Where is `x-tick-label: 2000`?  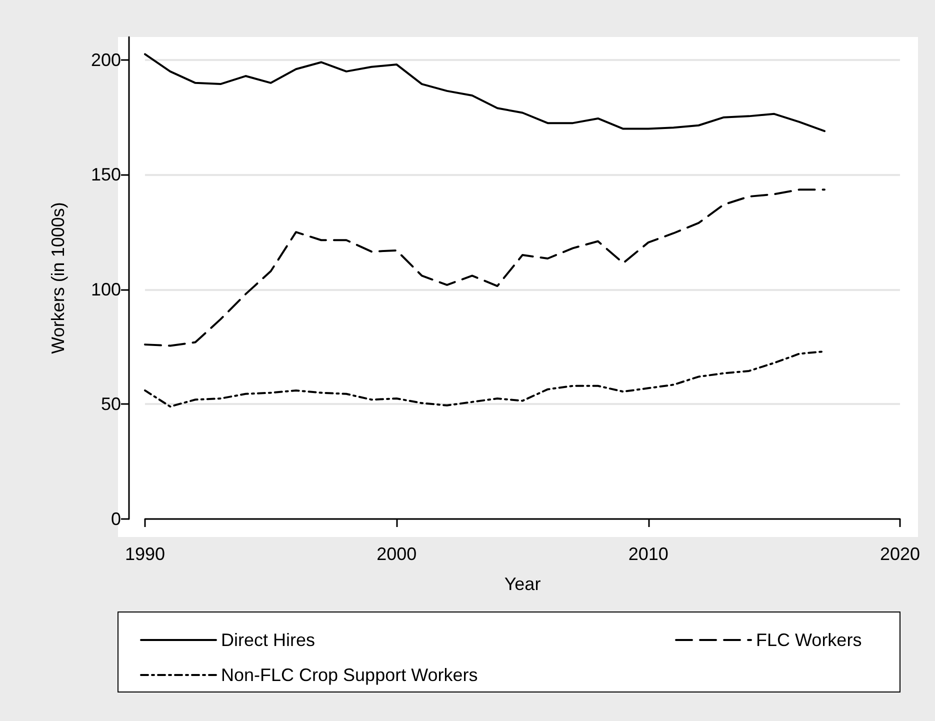 x-tick-label: 2000 is located at coordinates (396, 554).